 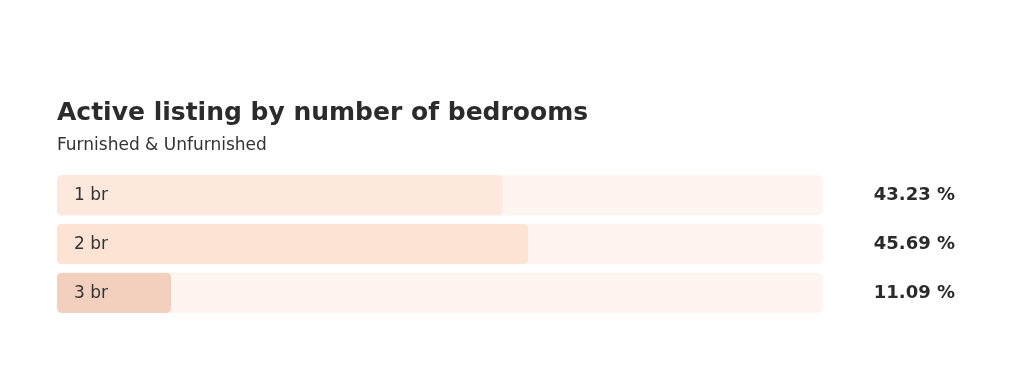 What do you see at coordinates (91, 194) in the screenshot?
I see `y-tick-label: 1 br` at bounding box center [91, 194].